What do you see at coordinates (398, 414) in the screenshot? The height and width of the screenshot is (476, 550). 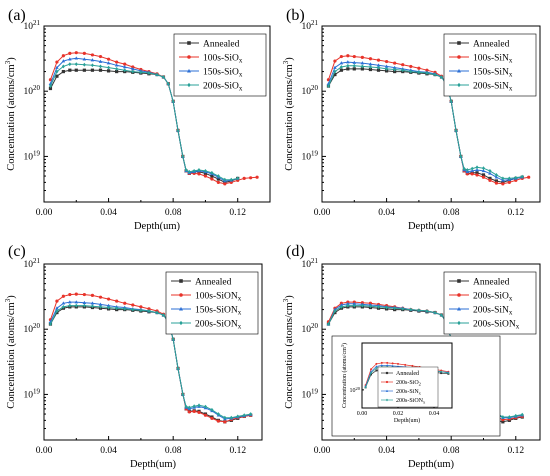 I see `inset-x-tick-label: 0.02` at bounding box center [398, 414].